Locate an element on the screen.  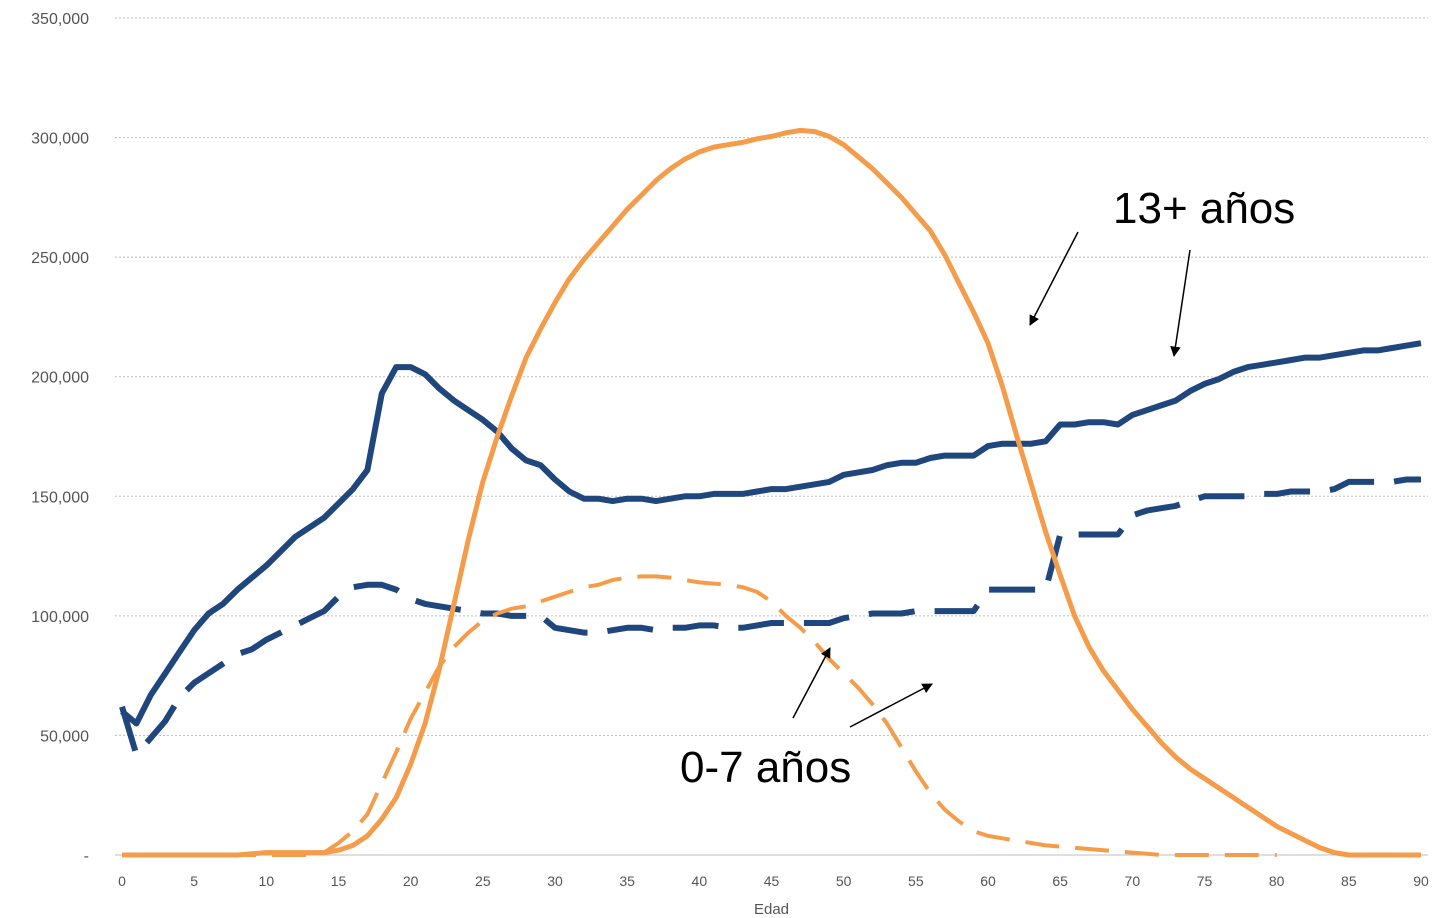
y-tick-label: 100,000 is located at coordinates (60, 617).